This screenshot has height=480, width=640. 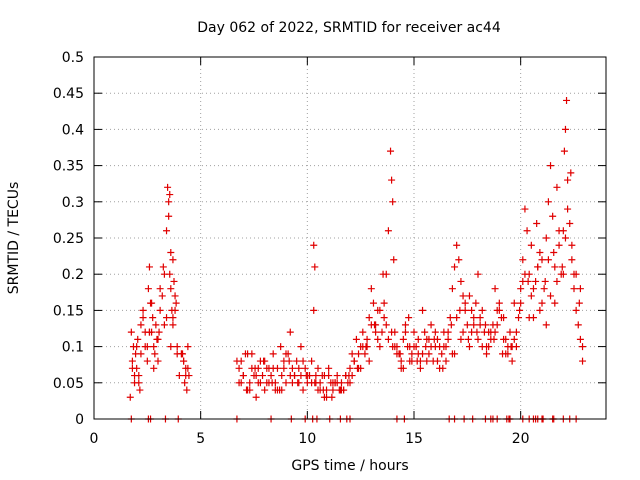 What do you see at coordinates (79, 420) in the screenshot?
I see `y-tick-label: 0` at bounding box center [79, 420].